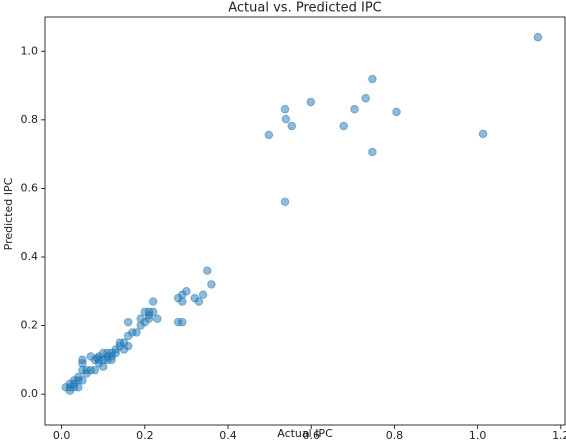  Describe the element at coordinates (305, 8) in the screenshot. I see `chart-title: Actual vs. Predicted IPC` at that location.